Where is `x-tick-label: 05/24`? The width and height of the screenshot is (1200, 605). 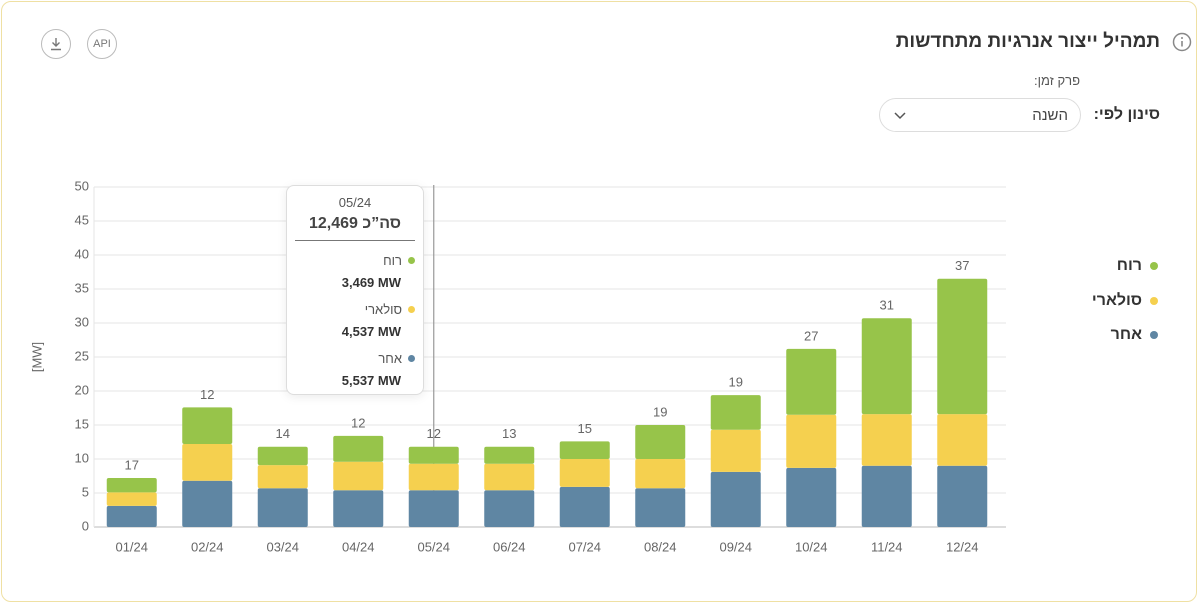 x-tick-label: 05/24 is located at coordinates (433, 546).